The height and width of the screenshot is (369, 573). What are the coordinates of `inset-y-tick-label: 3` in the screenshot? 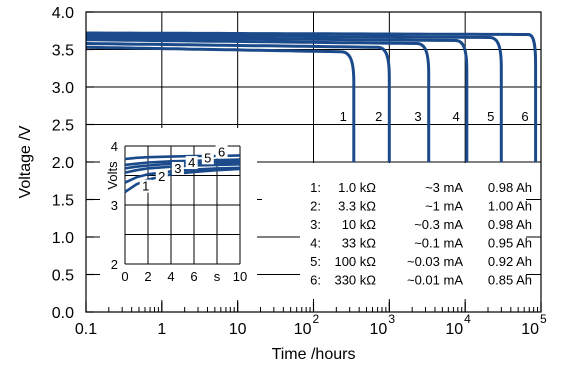 It's located at (114, 205).